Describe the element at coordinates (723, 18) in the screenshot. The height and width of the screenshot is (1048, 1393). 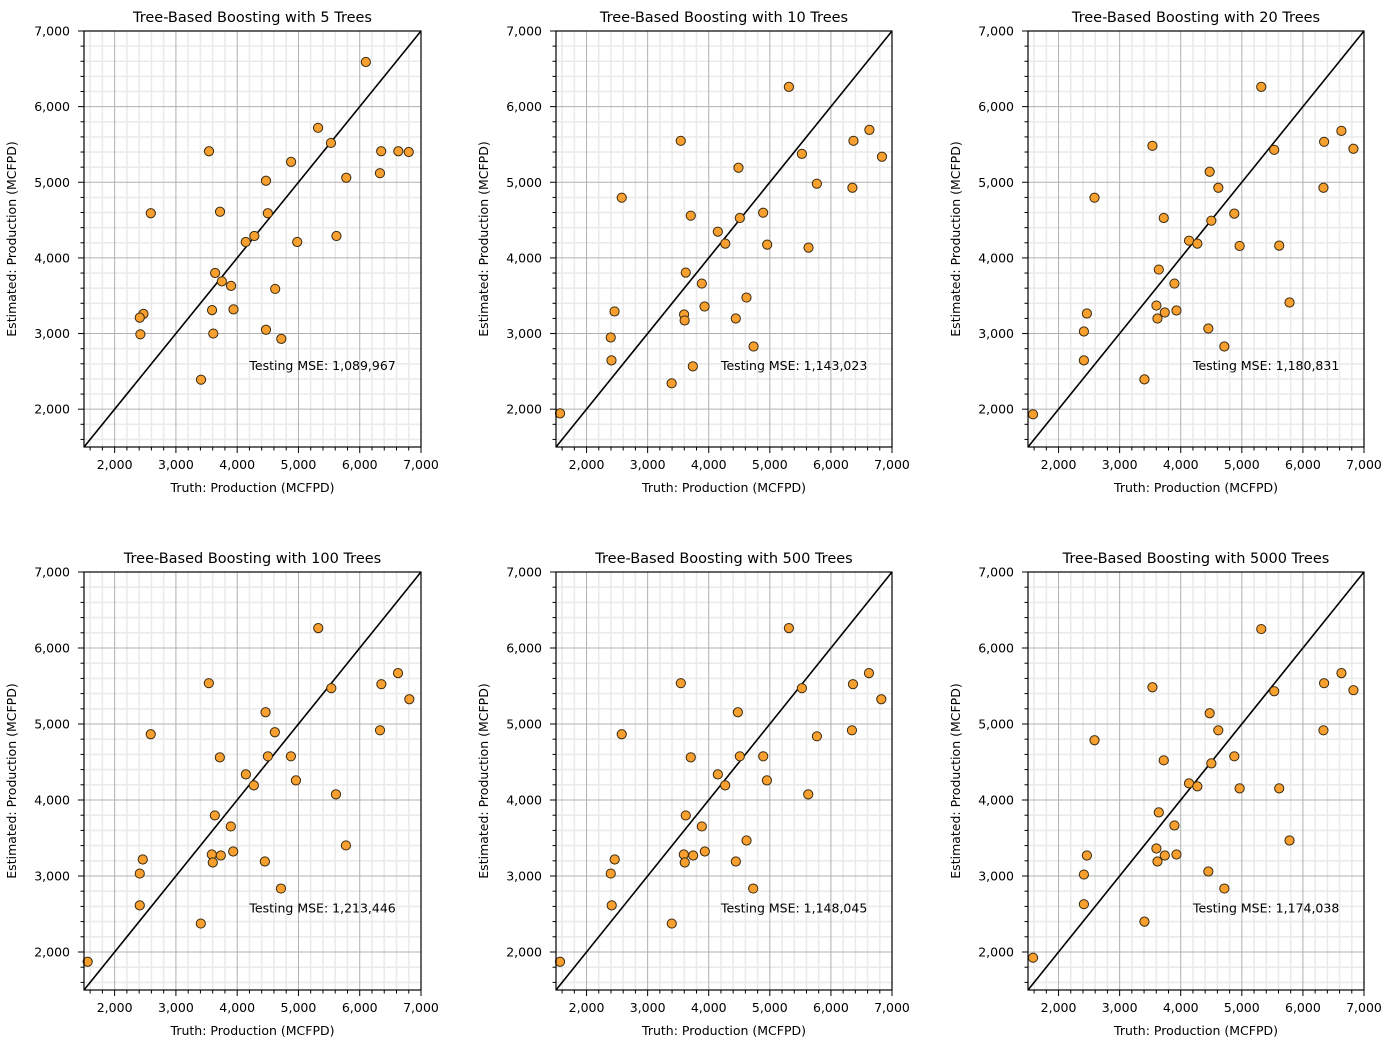
I see `chart-title: Tree-Based Boosting with 10 Trees` at that location.